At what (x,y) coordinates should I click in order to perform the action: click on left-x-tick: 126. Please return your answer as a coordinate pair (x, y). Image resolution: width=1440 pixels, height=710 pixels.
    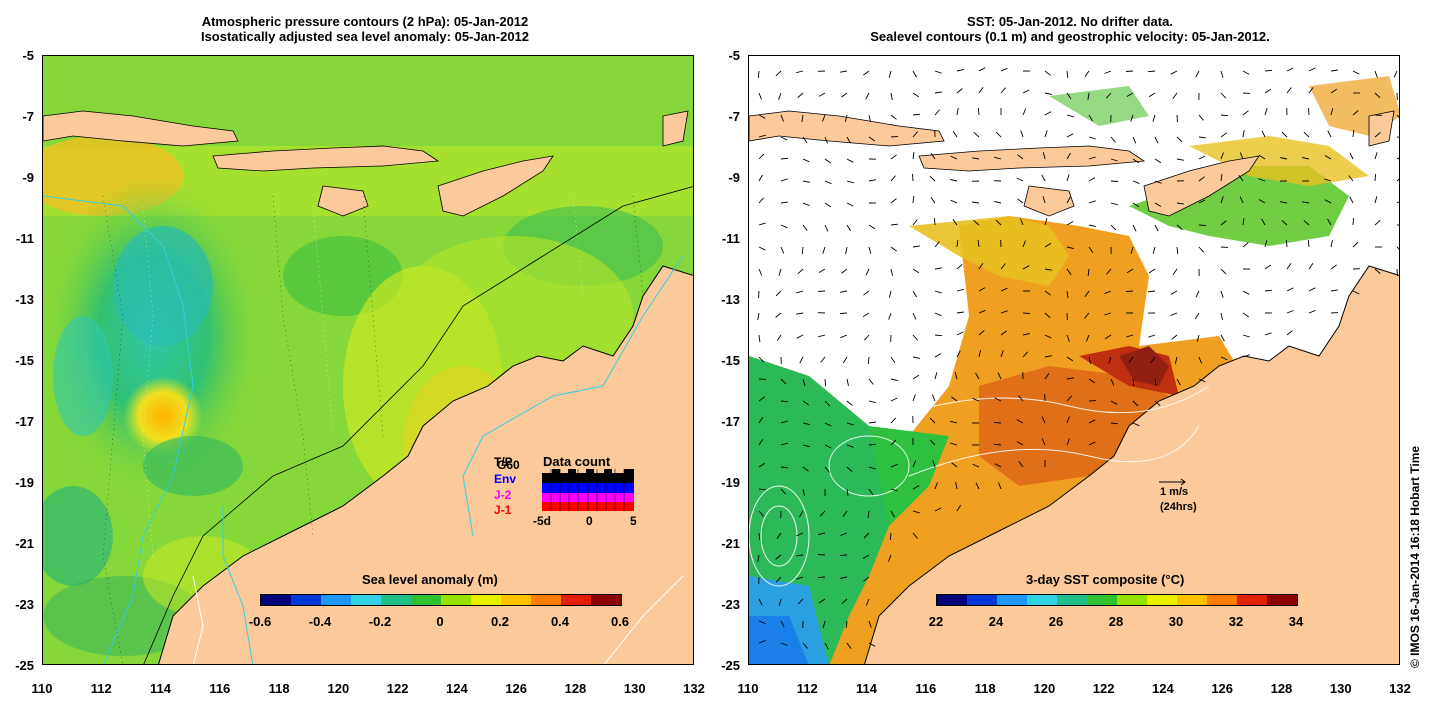
    Looking at the image, I should click on (516, 688).